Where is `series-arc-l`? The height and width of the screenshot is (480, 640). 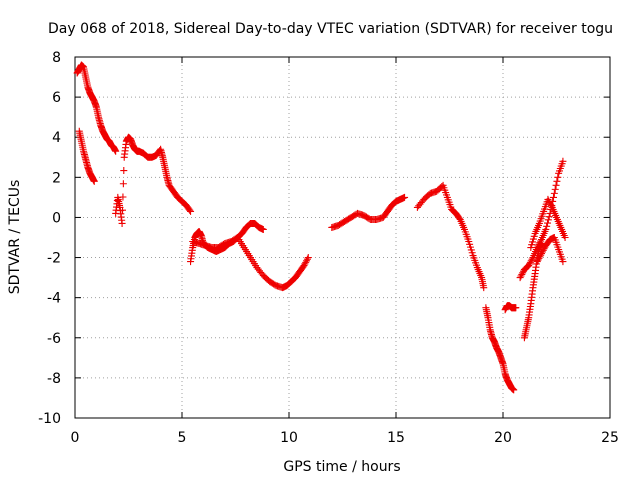
series-arc-l is located at coordinates (548, 223).